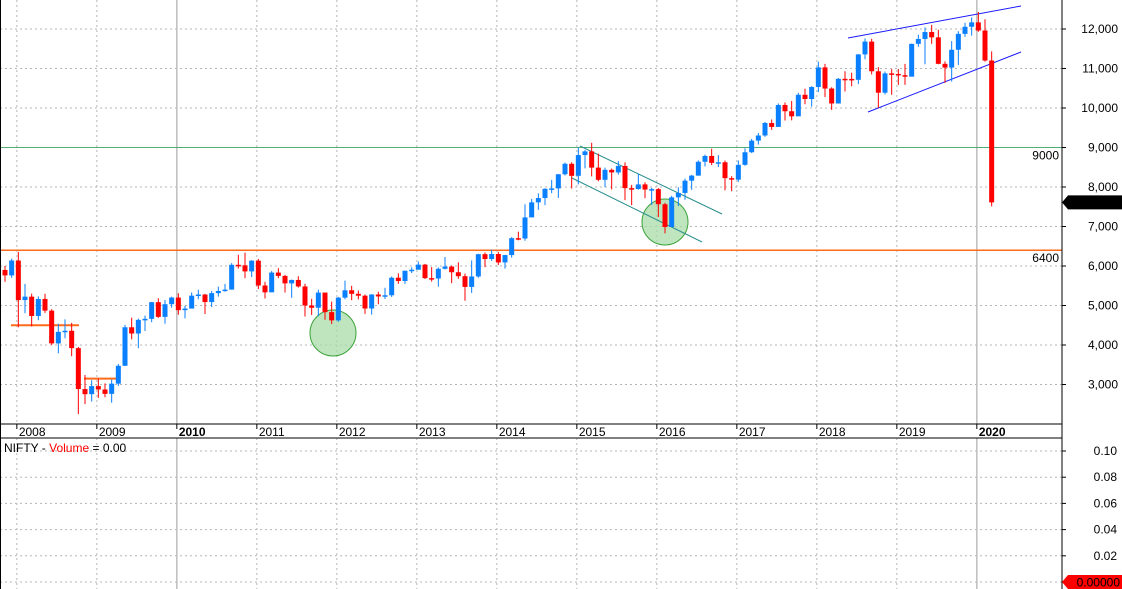  Describe the element at coordinates (1106, 503) in the screenshot. I see `volume-tick-label: 0.06` at that location.